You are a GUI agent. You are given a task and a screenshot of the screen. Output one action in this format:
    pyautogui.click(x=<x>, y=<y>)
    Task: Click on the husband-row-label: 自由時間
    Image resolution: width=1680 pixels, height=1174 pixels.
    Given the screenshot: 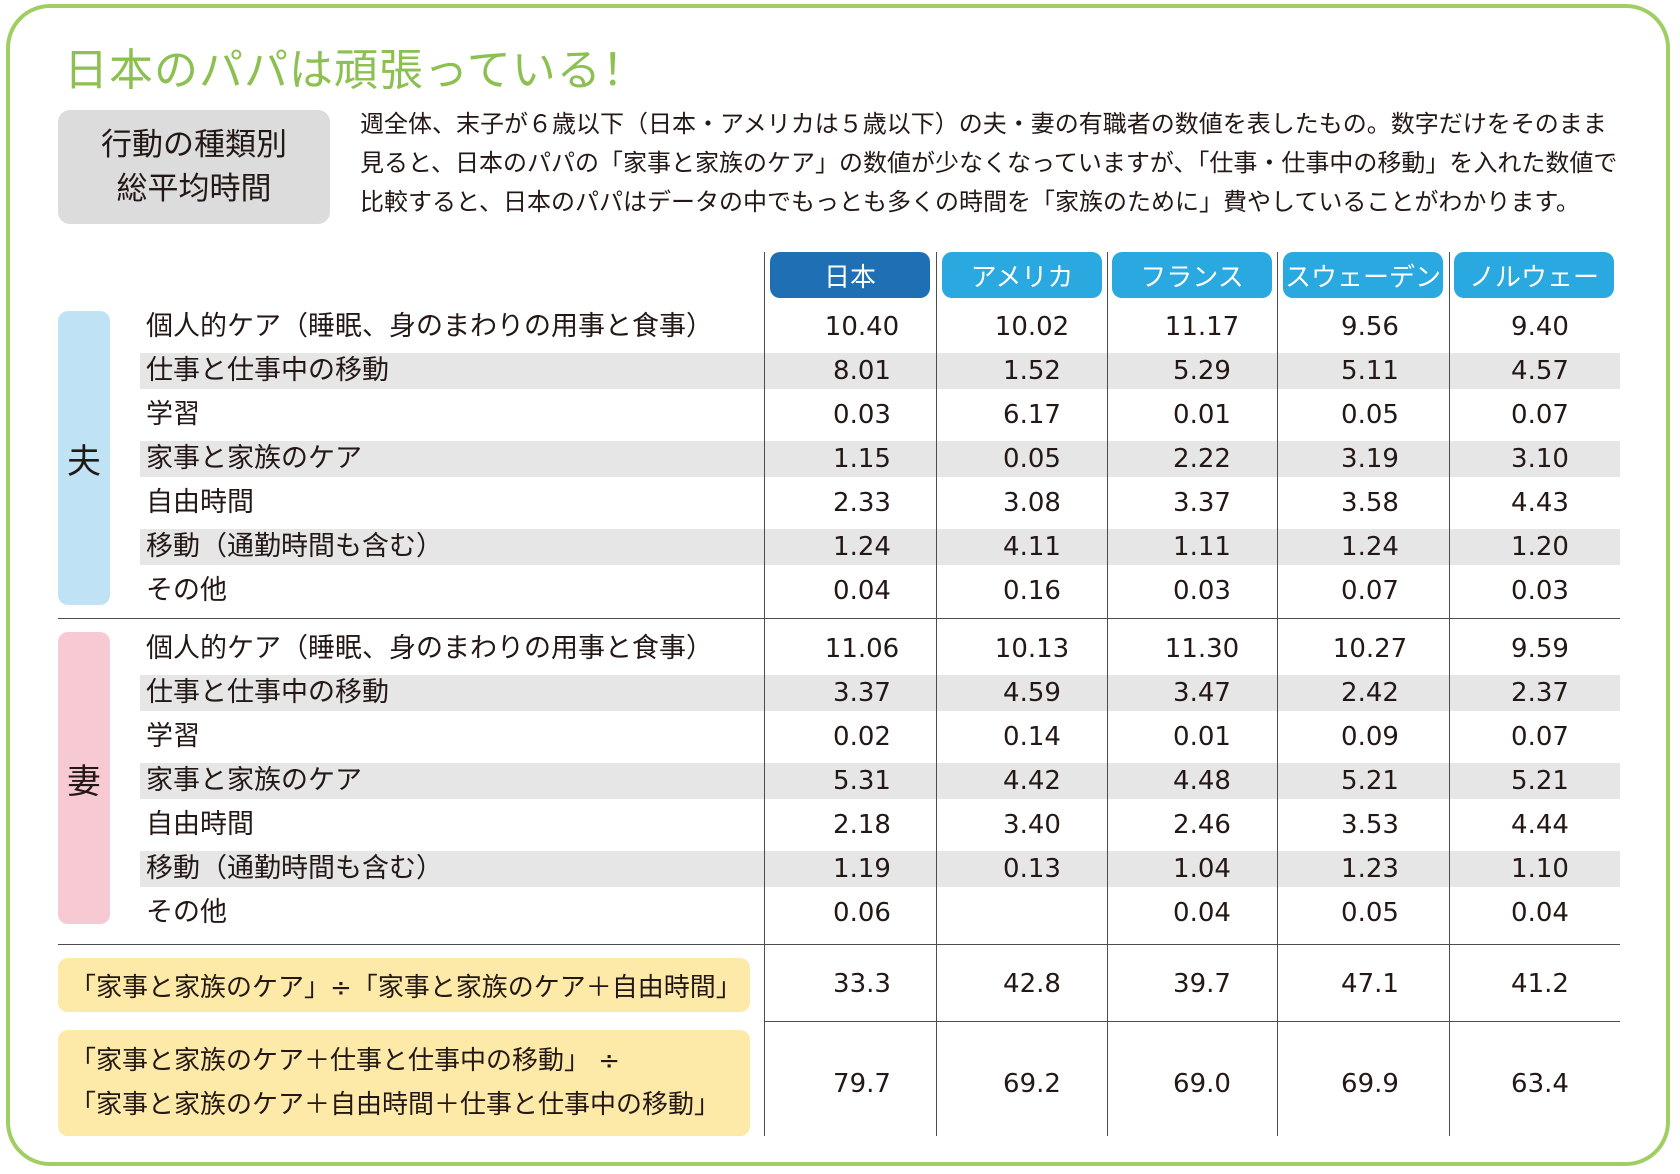 What is the action you would take?
    pyautogui.click(x=200, y=502)
    